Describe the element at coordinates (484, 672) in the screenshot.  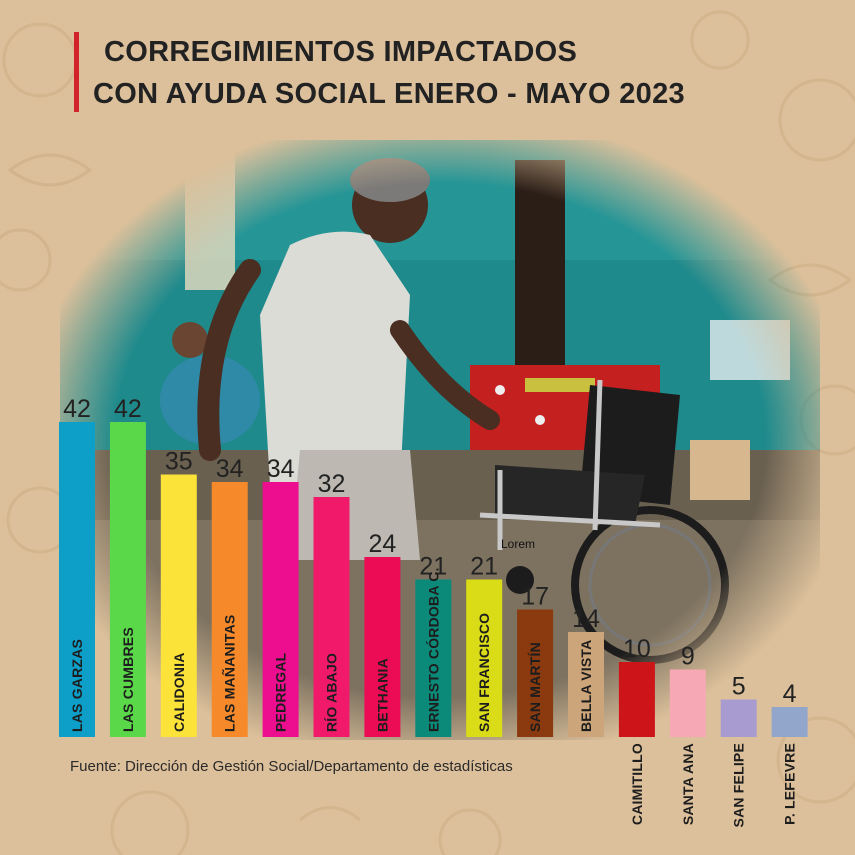
I see `category-label-9: SAN FRANCISCO` at that location.